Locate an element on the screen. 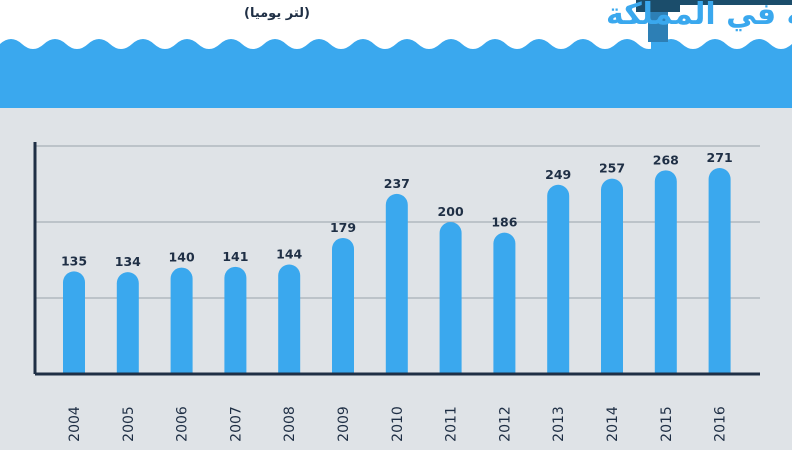  tap-spout is located at coordinates (658, 27).